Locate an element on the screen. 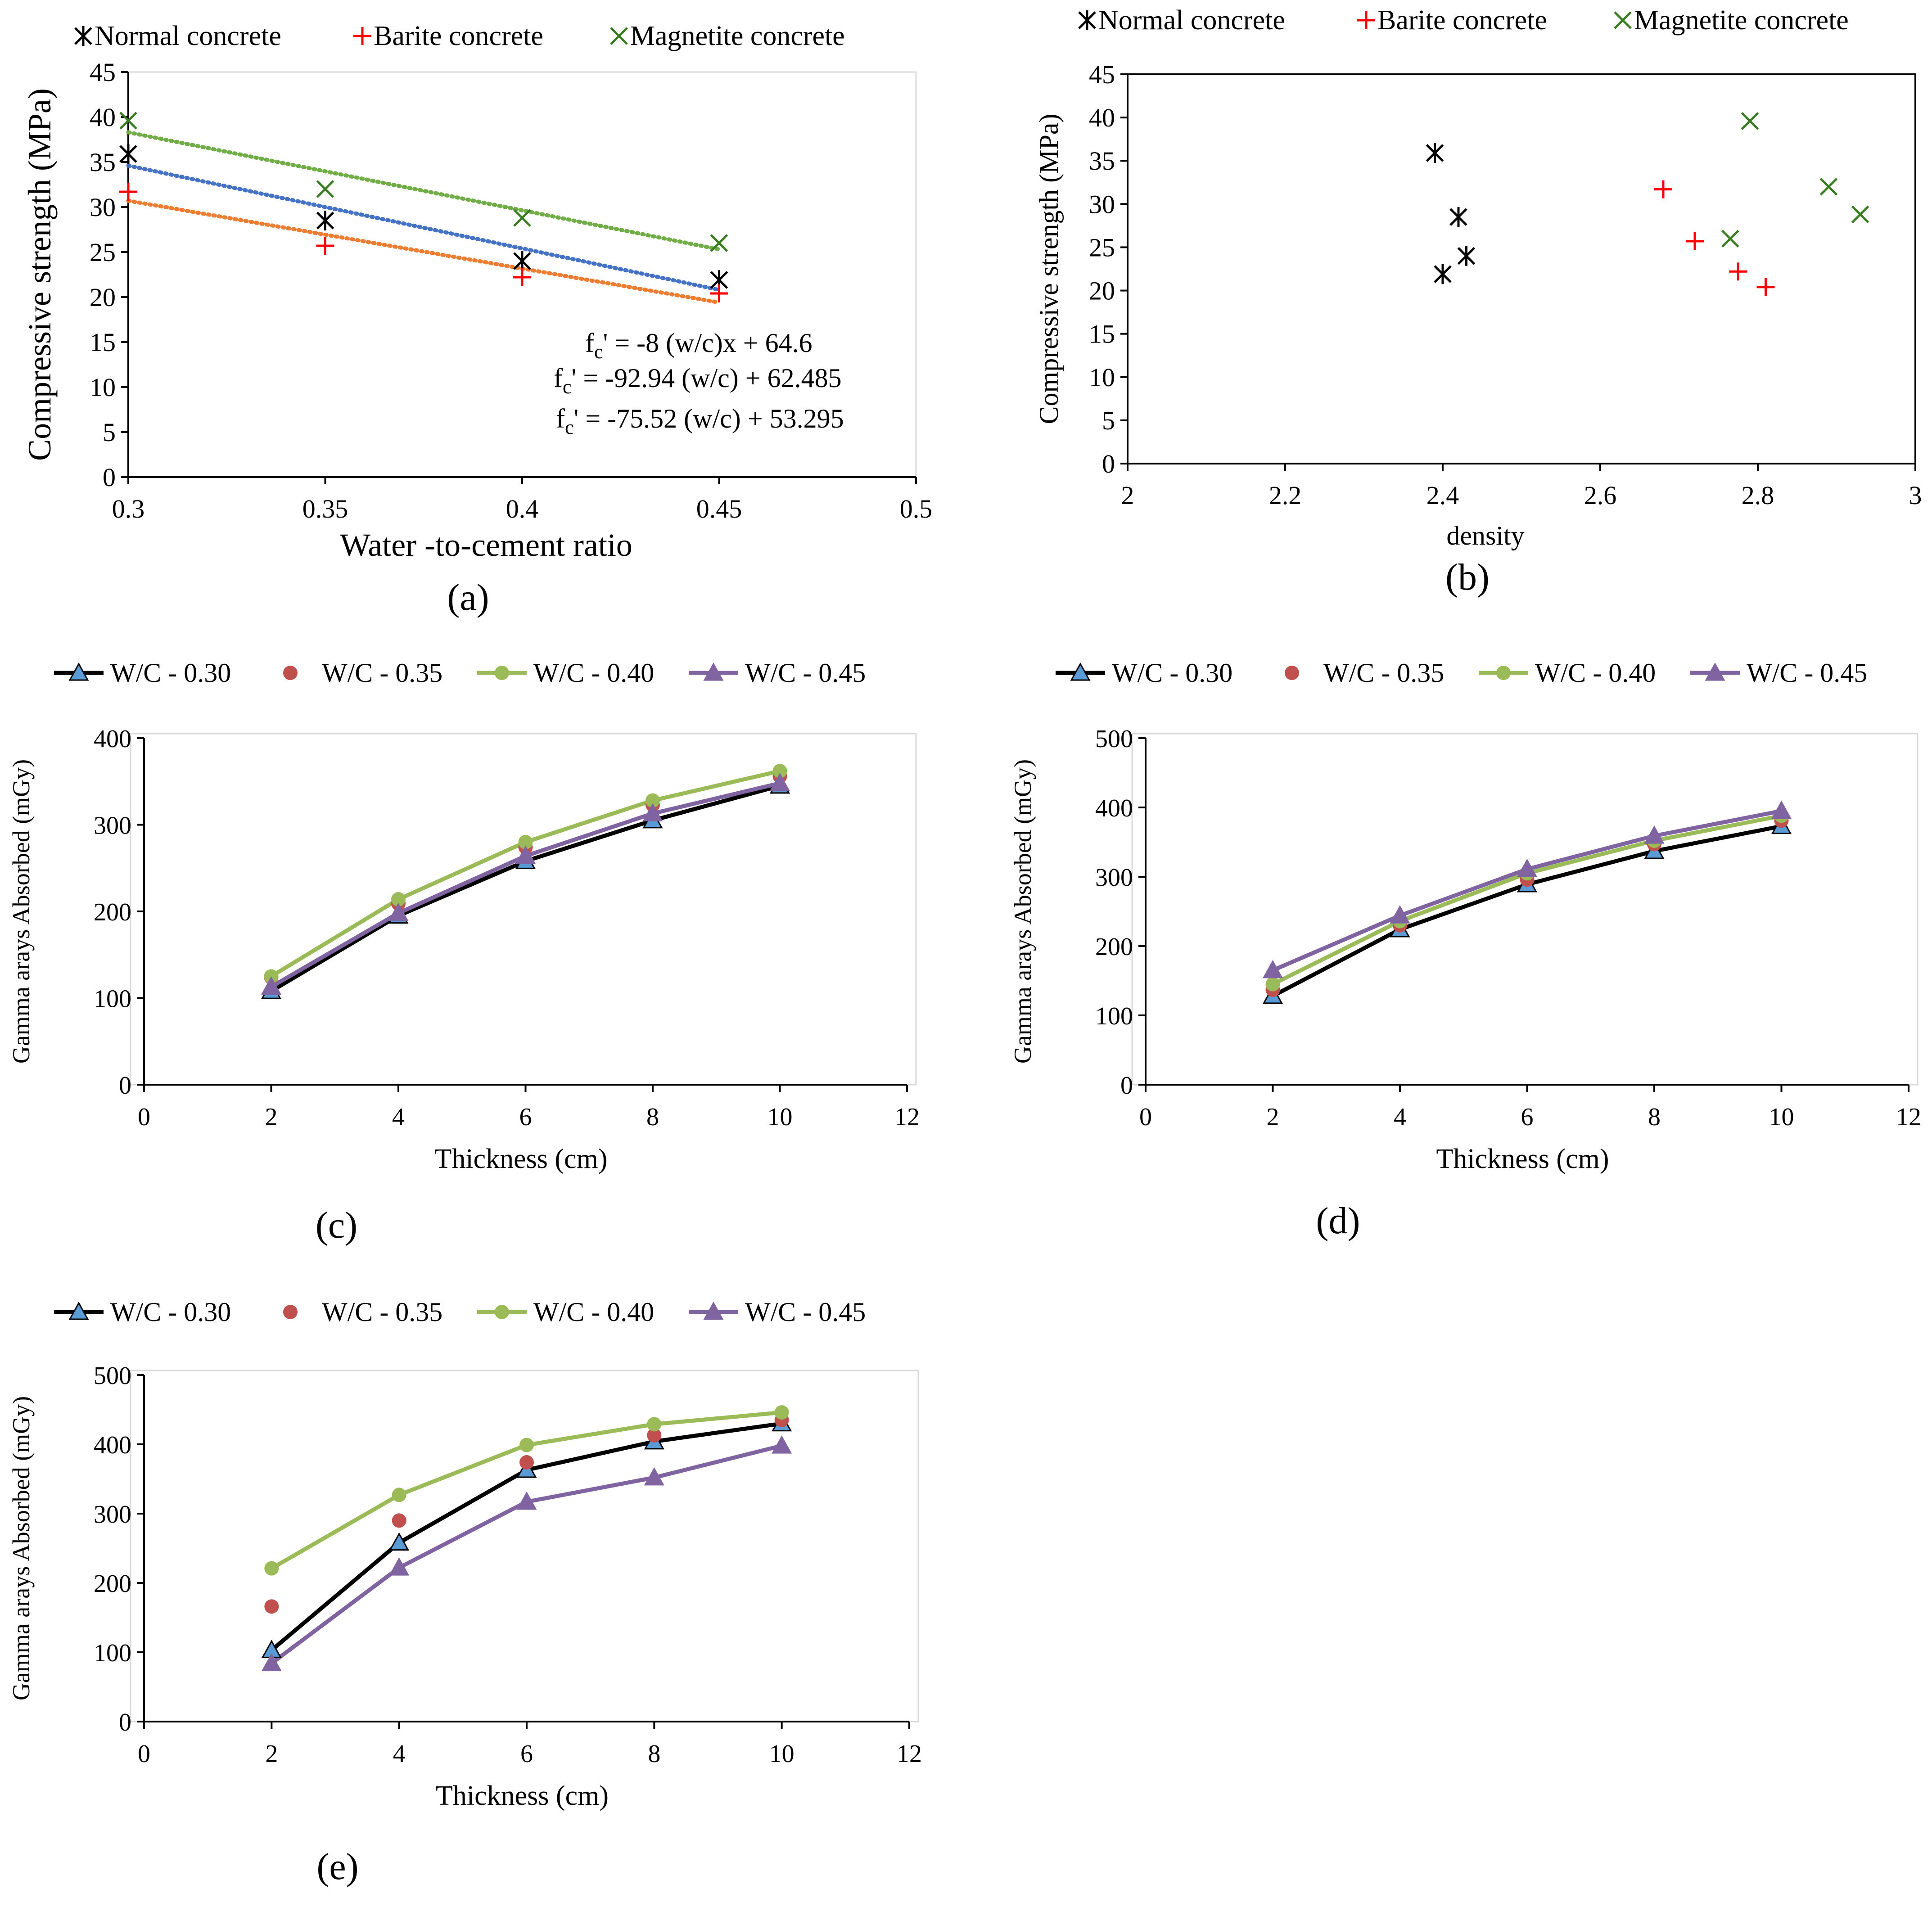  y-tick-label: 100 is located at coordinates (113, 1653).